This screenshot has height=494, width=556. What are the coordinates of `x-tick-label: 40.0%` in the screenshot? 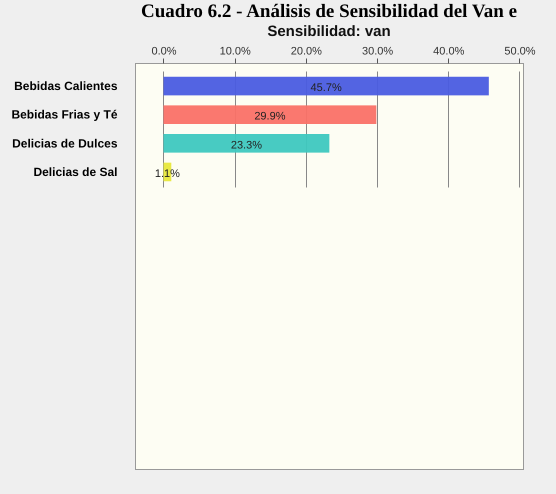 It's located at (449, 52).